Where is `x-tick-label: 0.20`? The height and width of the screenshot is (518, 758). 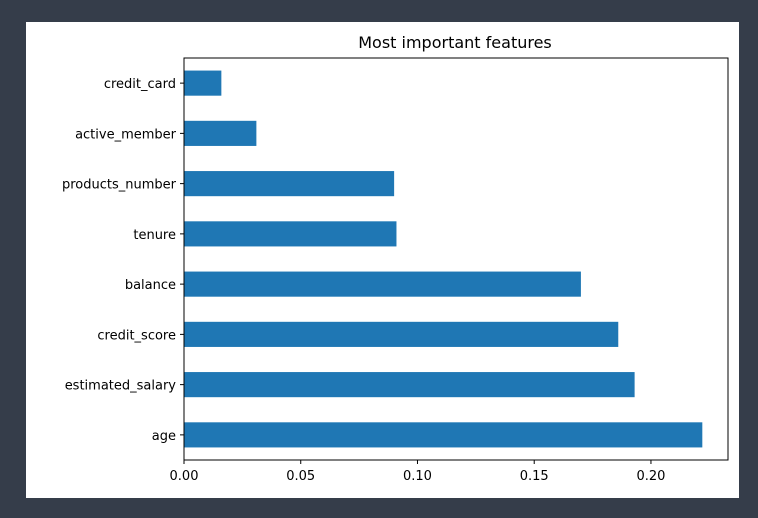 x-tick-label: 0.20 is located at coordinates (650, 476).